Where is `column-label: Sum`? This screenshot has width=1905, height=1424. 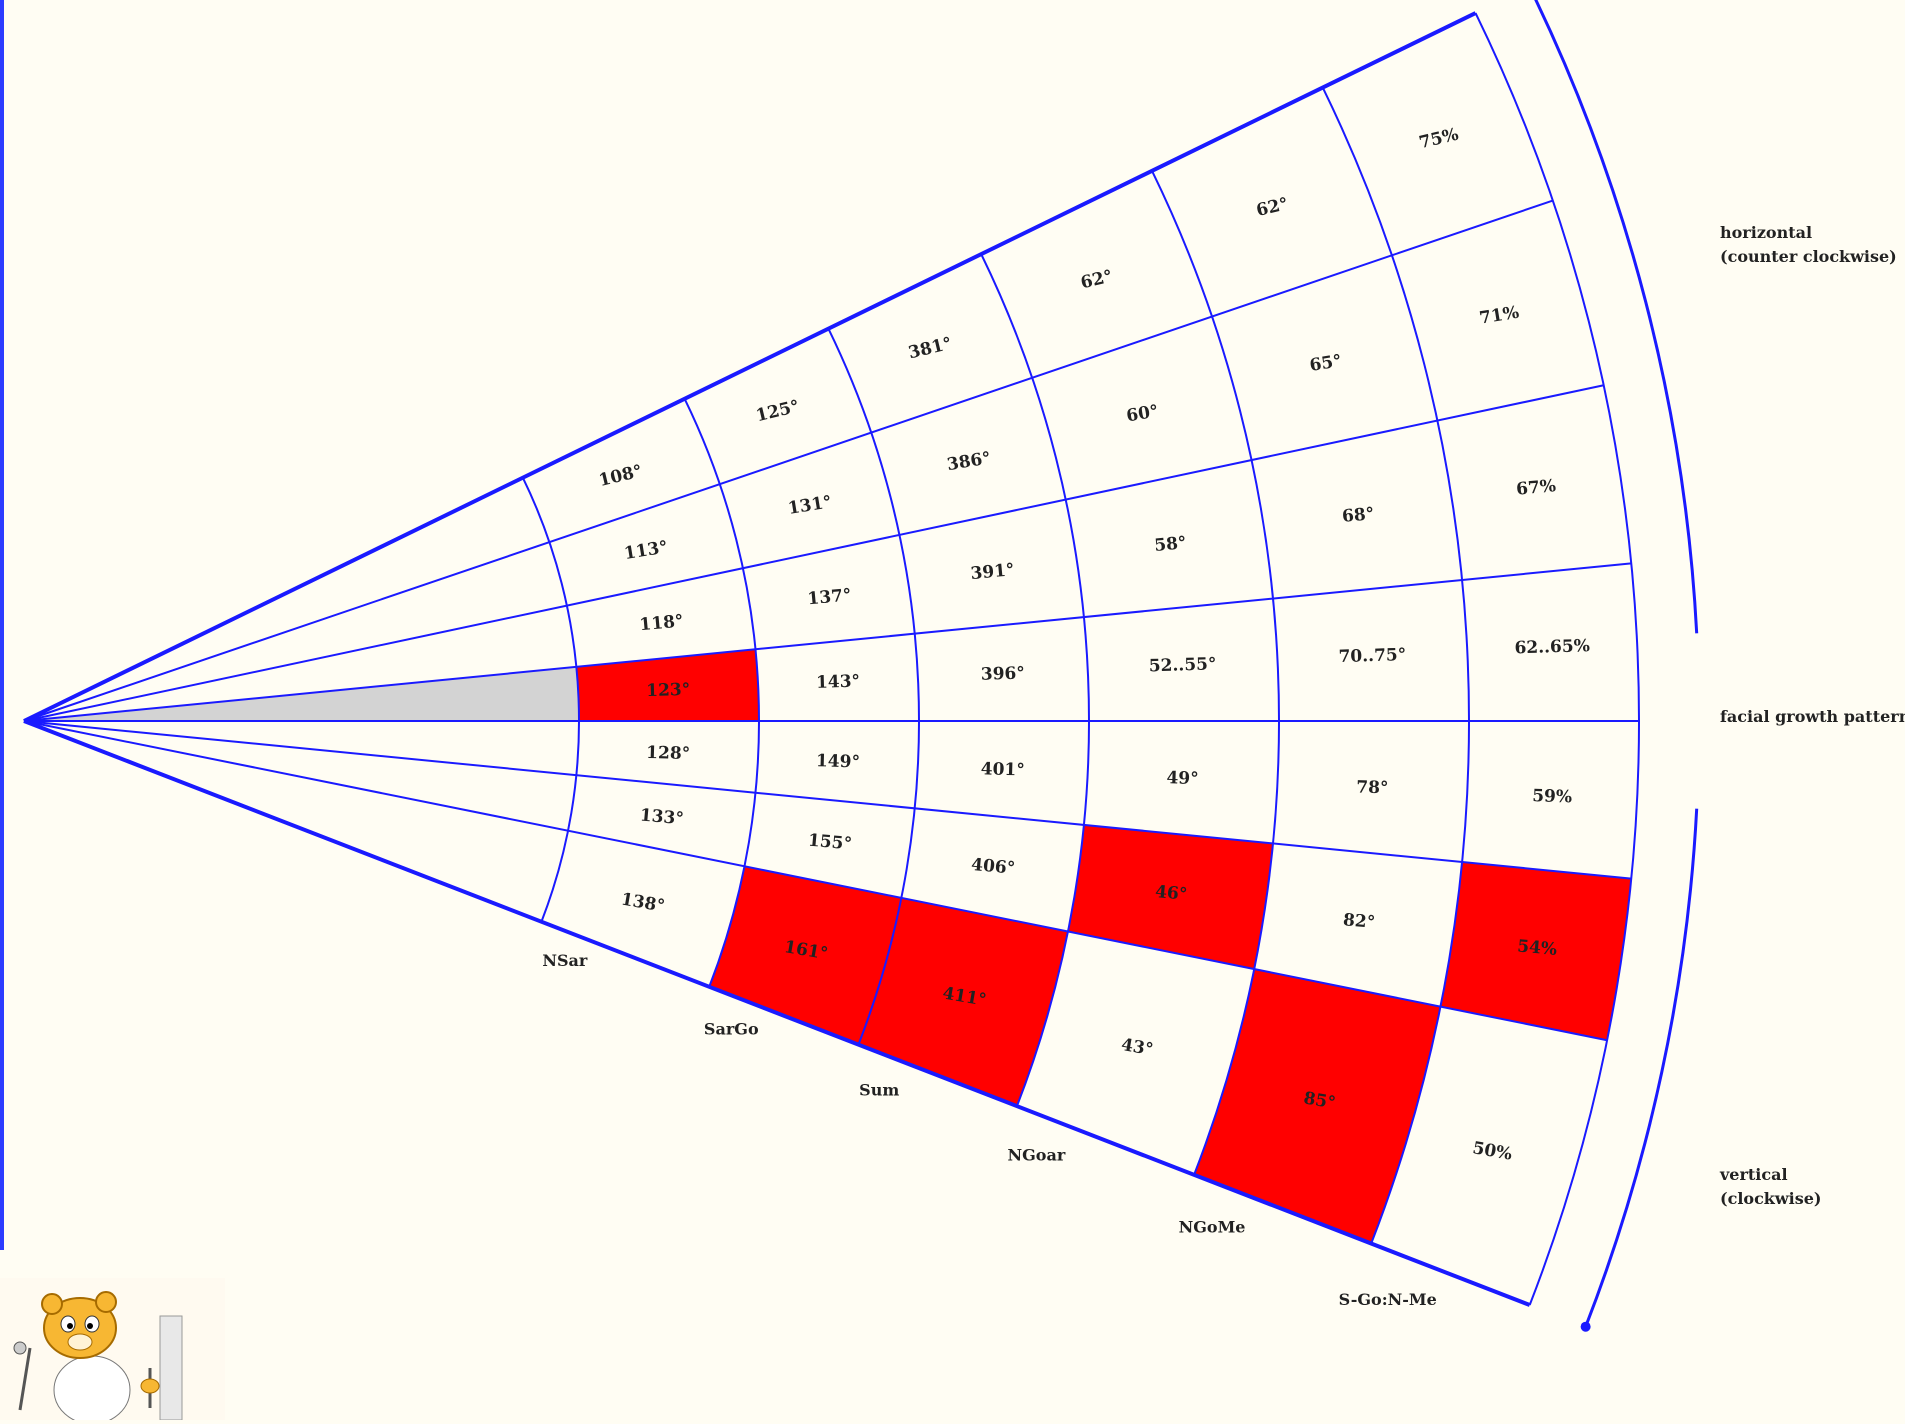
column-label: Sum is located at coordinates (879, 1089).